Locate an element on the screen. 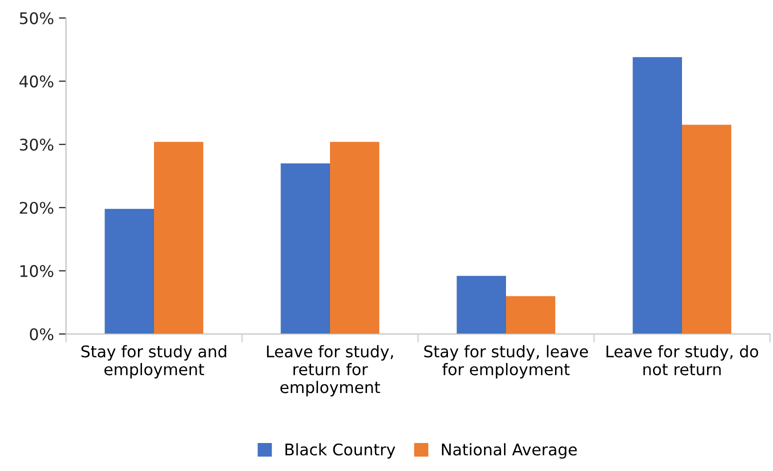 The image size is (773, 471). y-tick-label: 40% is located at coordinates (36, 81).